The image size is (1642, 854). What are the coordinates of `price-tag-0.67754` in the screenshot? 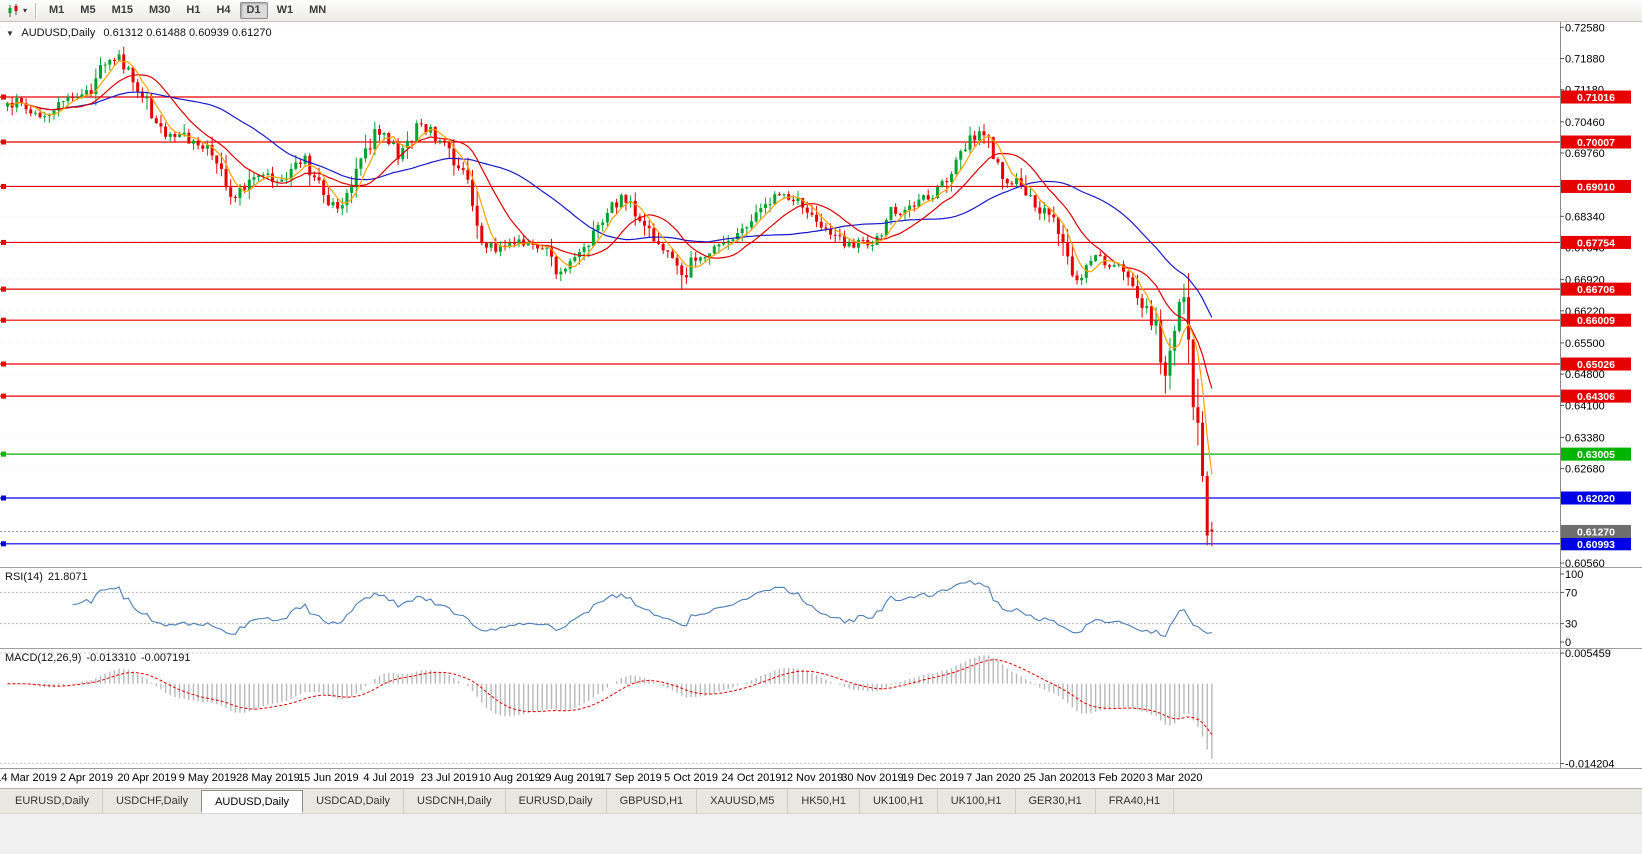 It's located at (1596, 242).